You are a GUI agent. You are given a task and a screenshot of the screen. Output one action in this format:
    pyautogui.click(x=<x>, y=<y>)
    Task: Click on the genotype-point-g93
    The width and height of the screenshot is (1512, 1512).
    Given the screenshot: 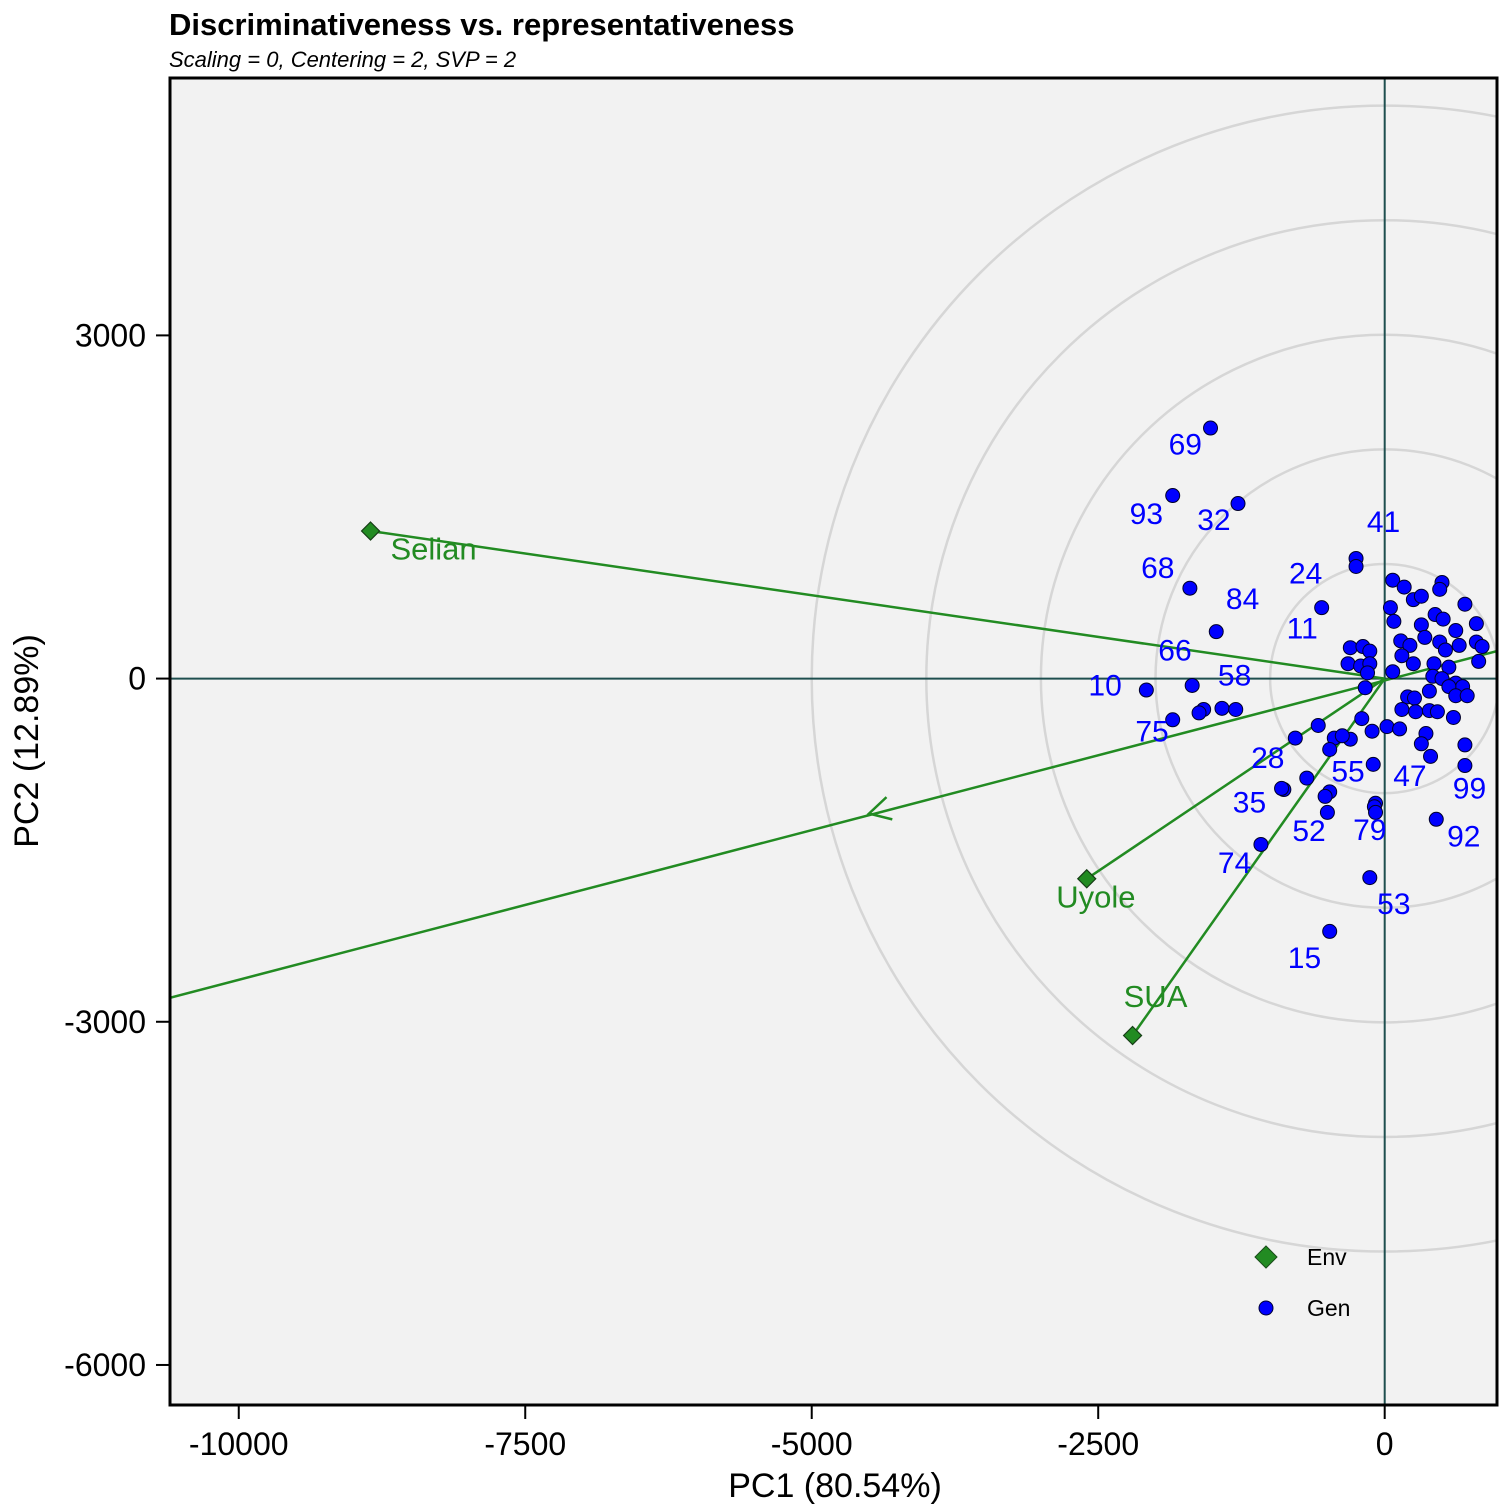 What is the action you would take?
    pyautogui.click(x=1368, y=673)
    